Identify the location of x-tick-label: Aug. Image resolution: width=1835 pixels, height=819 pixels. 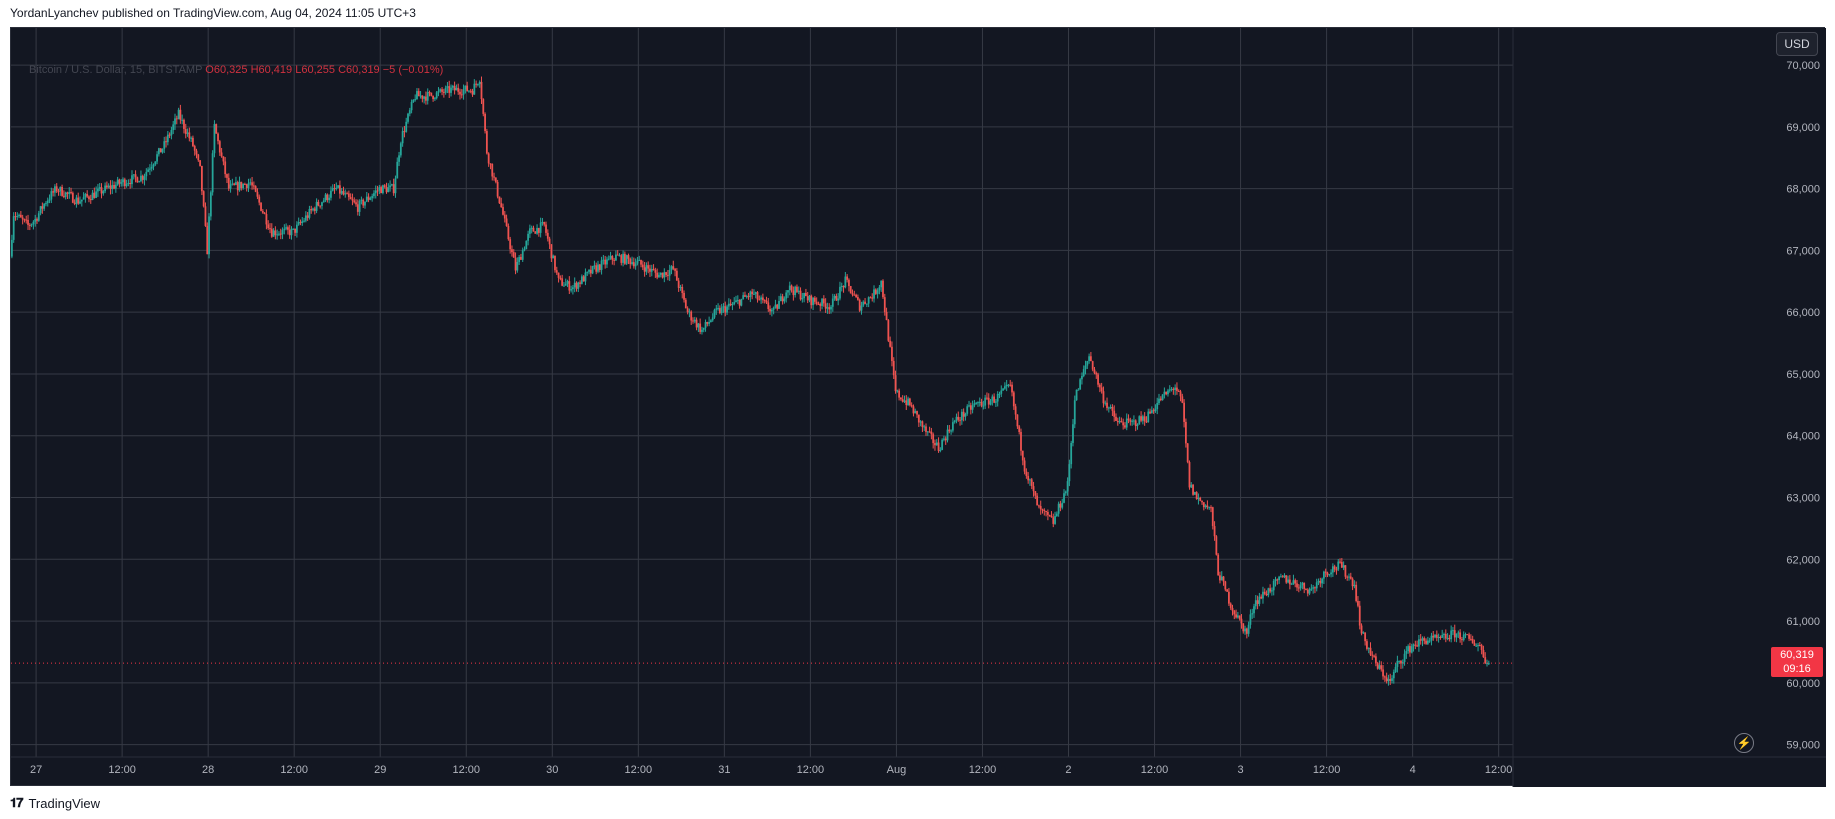
(897, 770).